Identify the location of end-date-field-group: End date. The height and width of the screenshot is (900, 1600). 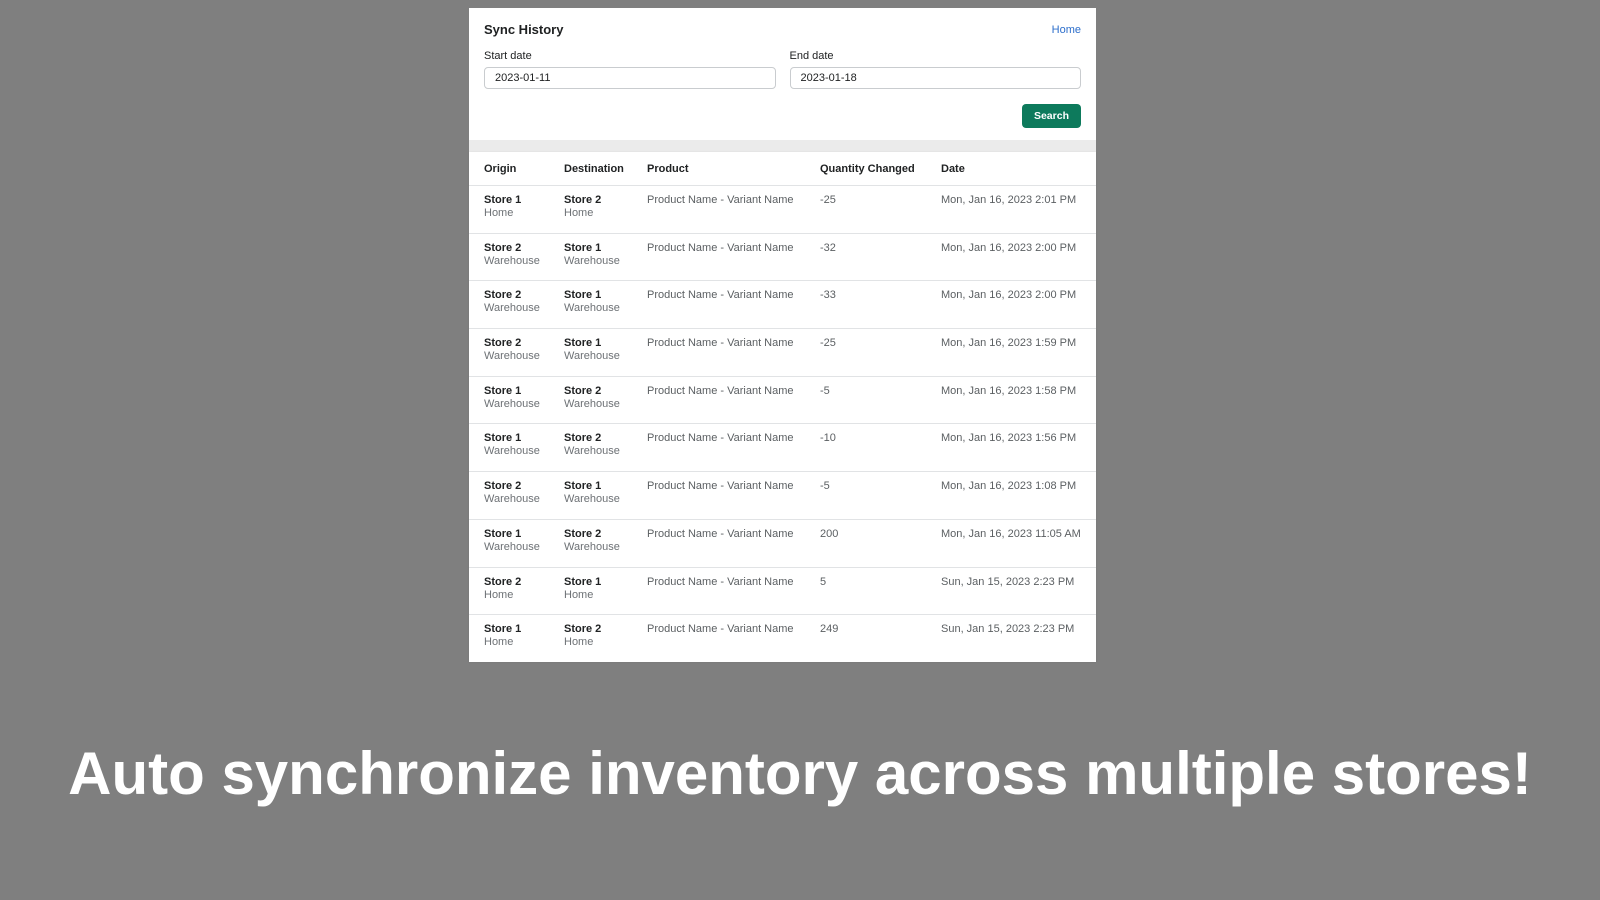
(935, 69).